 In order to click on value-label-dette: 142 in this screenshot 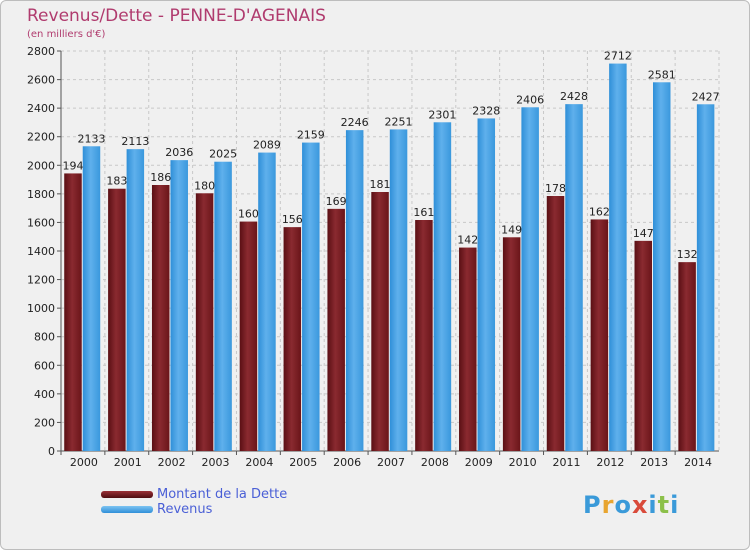, I will do `click(467, 240)`.